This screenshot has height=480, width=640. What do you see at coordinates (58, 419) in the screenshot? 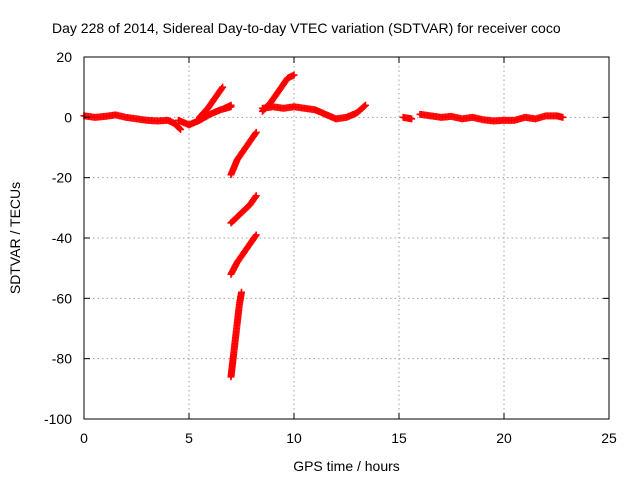
I see `y-tick-label: -100` at bounding box center [58, 419].